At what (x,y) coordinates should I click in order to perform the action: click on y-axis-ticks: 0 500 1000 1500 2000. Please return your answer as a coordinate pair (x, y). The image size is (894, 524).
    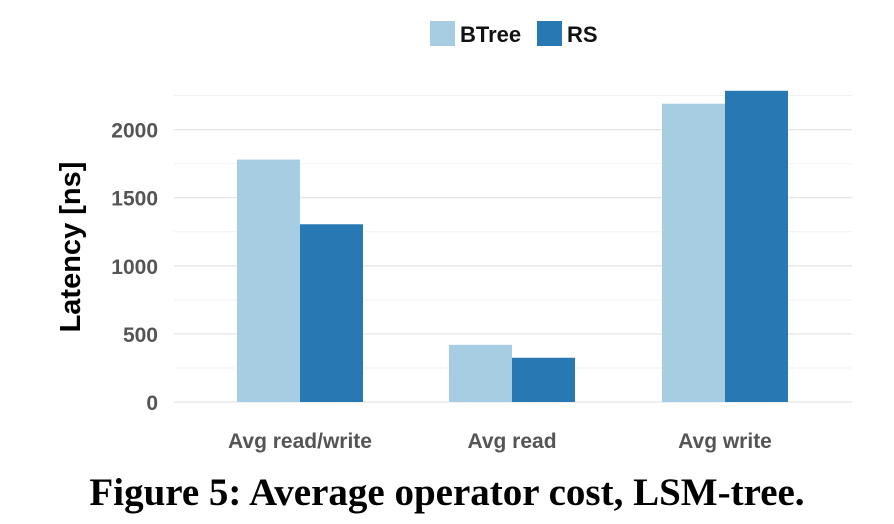
    Looking at the image, I should click on (134, 267).